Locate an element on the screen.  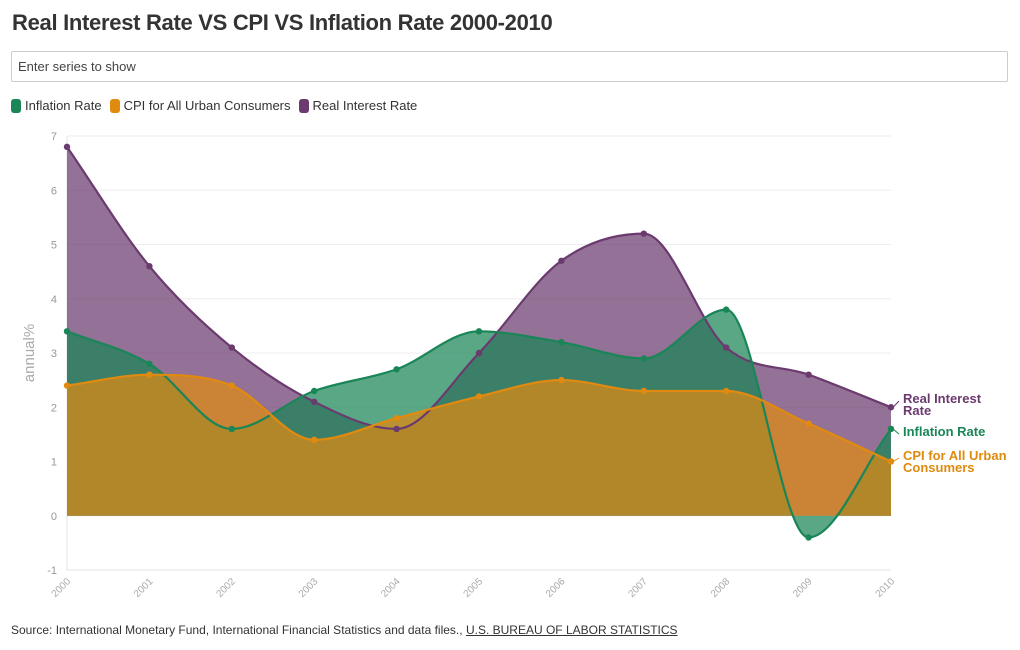
x-tick-label: 2002 is located at coordinates (226, 588).